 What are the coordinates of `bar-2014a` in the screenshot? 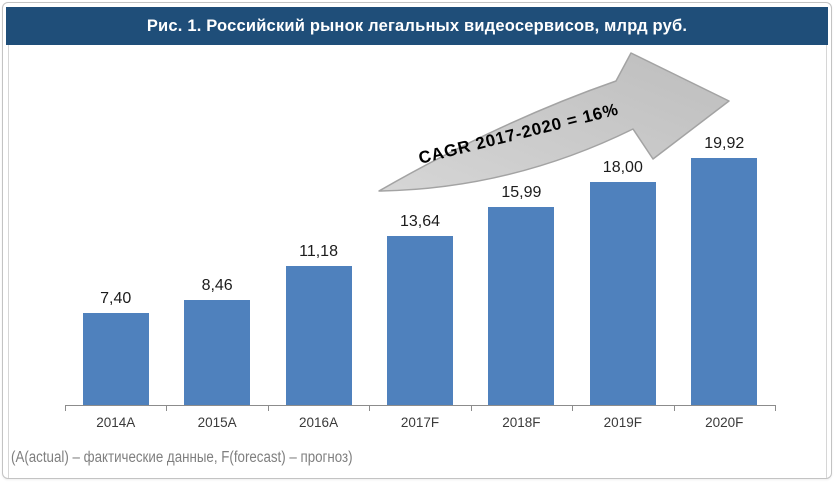 It's located at (115, 359).